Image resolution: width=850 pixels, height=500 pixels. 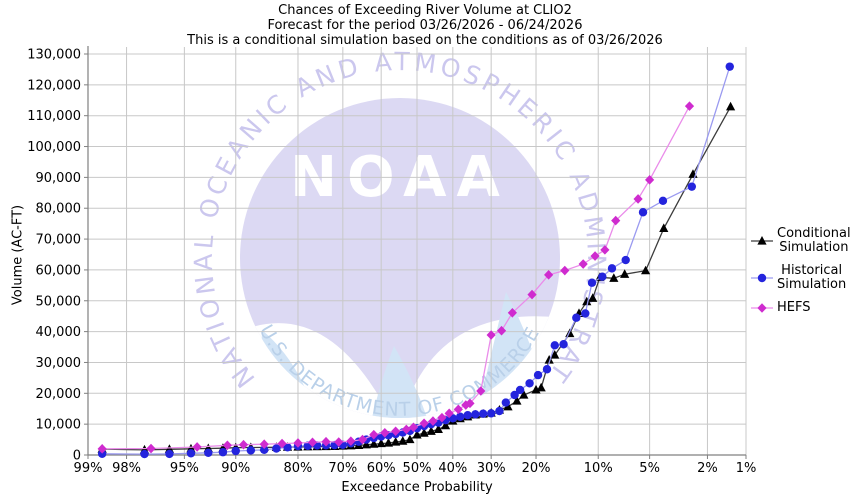 I want to click on legend-label: Conditional Simulation, so click(x=813, y=240).